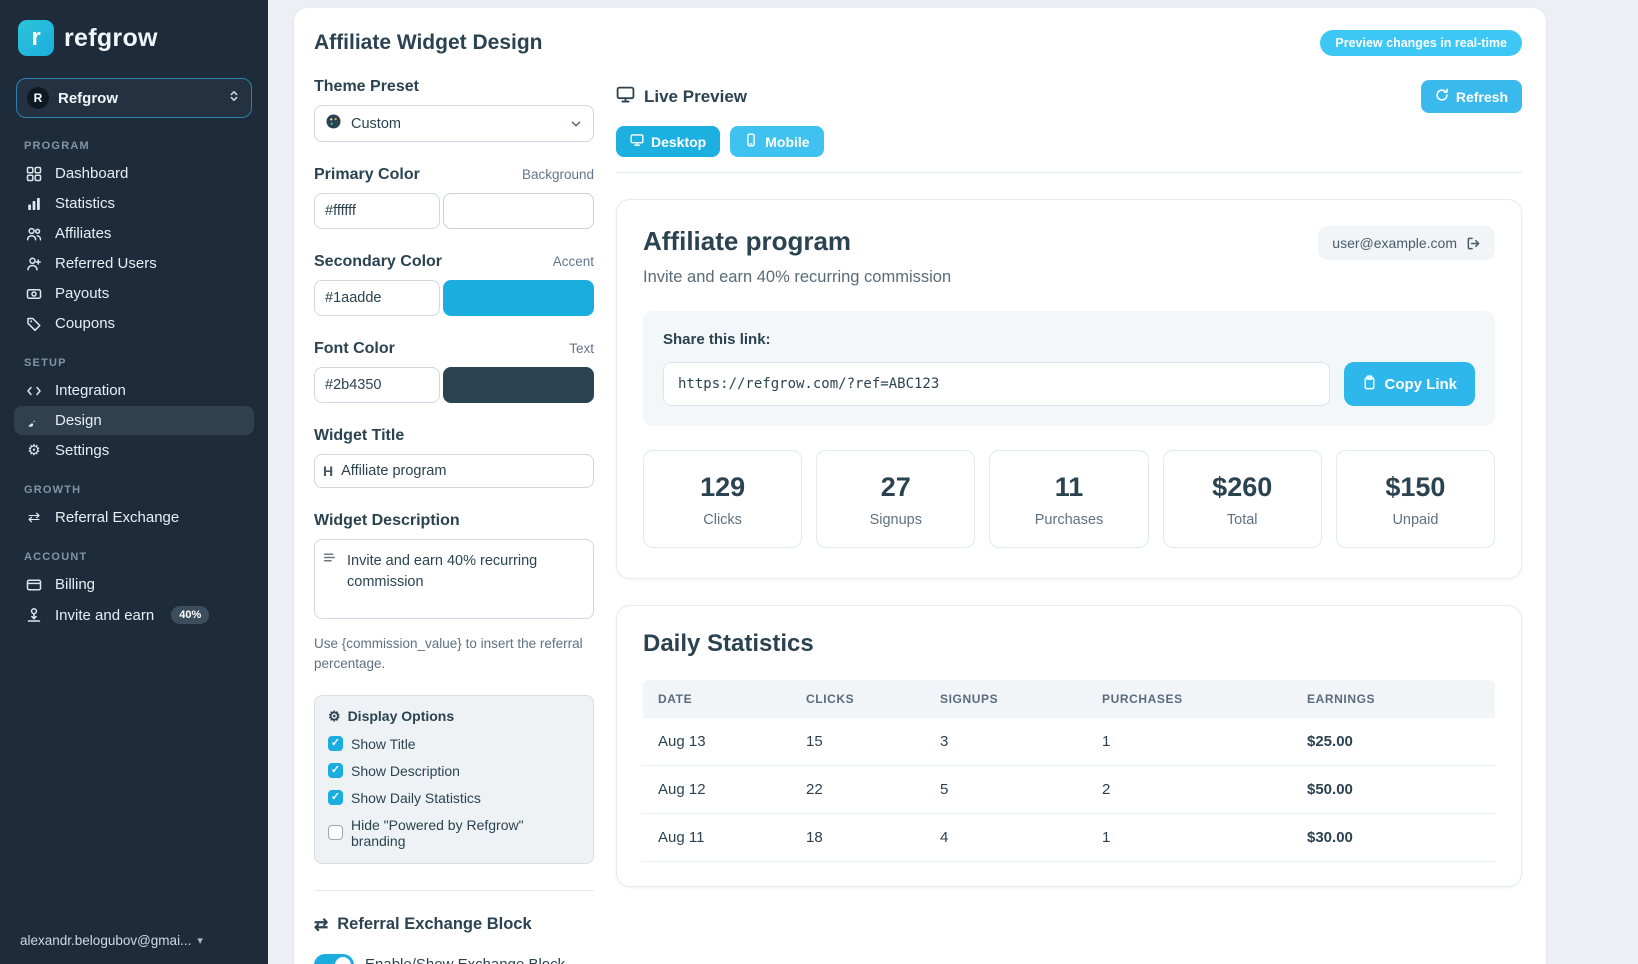 This screenshot has width=1638, height=964. I want to click on display-options-title-row: ⚙ Display Options, so click(454, 716).